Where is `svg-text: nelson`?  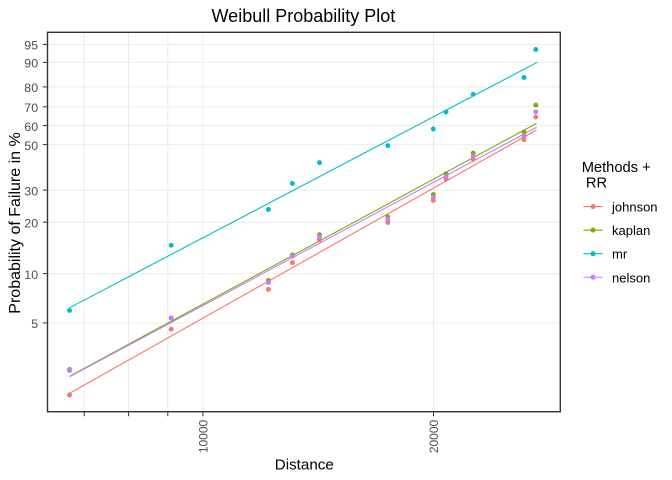
svg-text: nelson is located at coordinates (631, 277).